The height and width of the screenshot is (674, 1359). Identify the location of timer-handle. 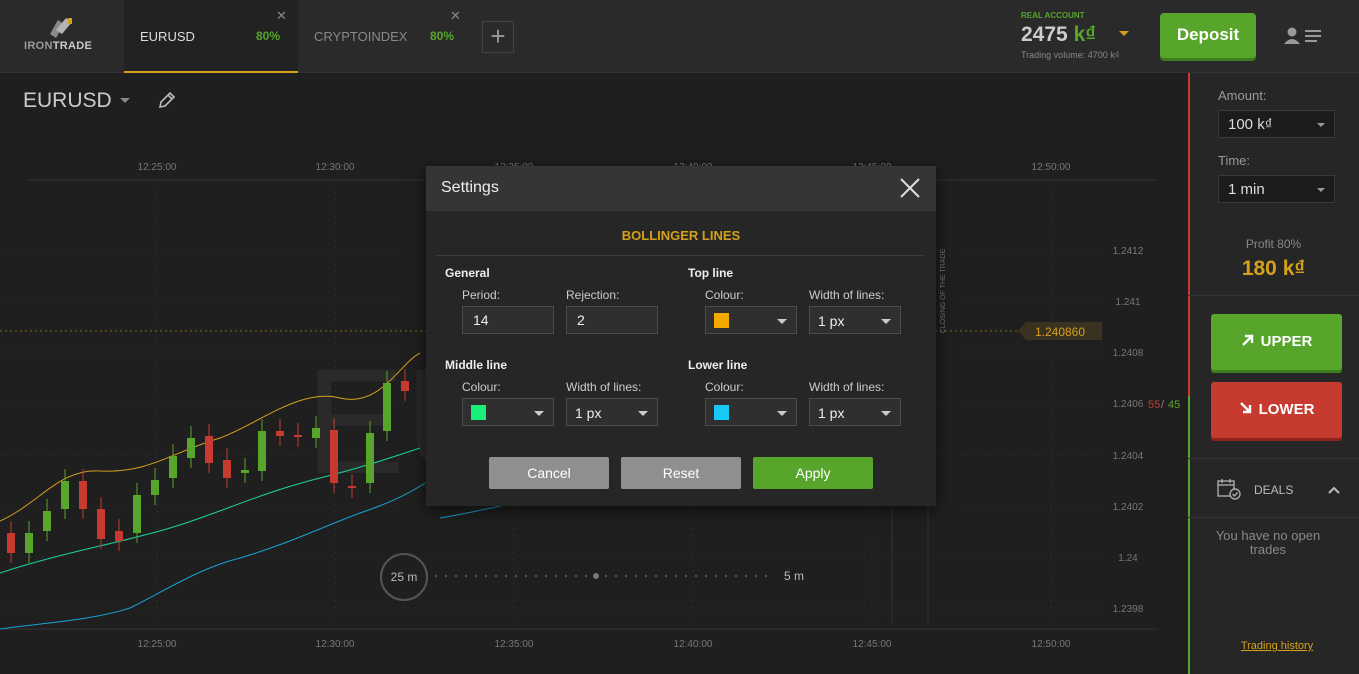
(596, 576).